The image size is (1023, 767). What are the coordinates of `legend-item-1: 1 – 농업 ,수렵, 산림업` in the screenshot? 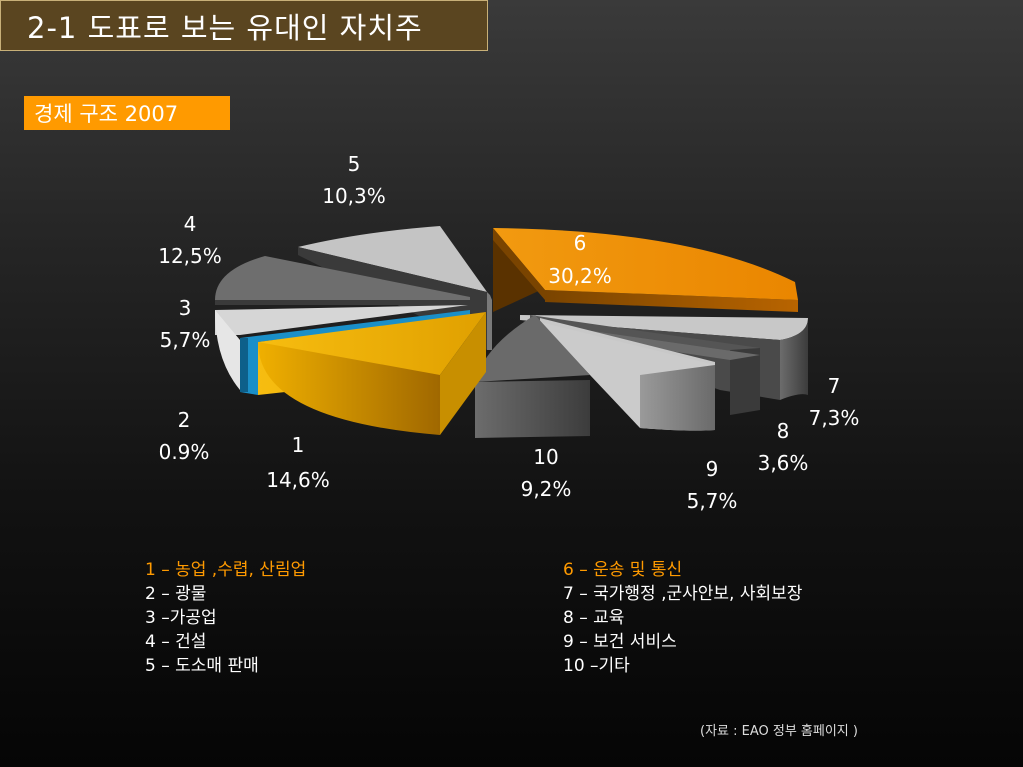 It's located at (226, 570).